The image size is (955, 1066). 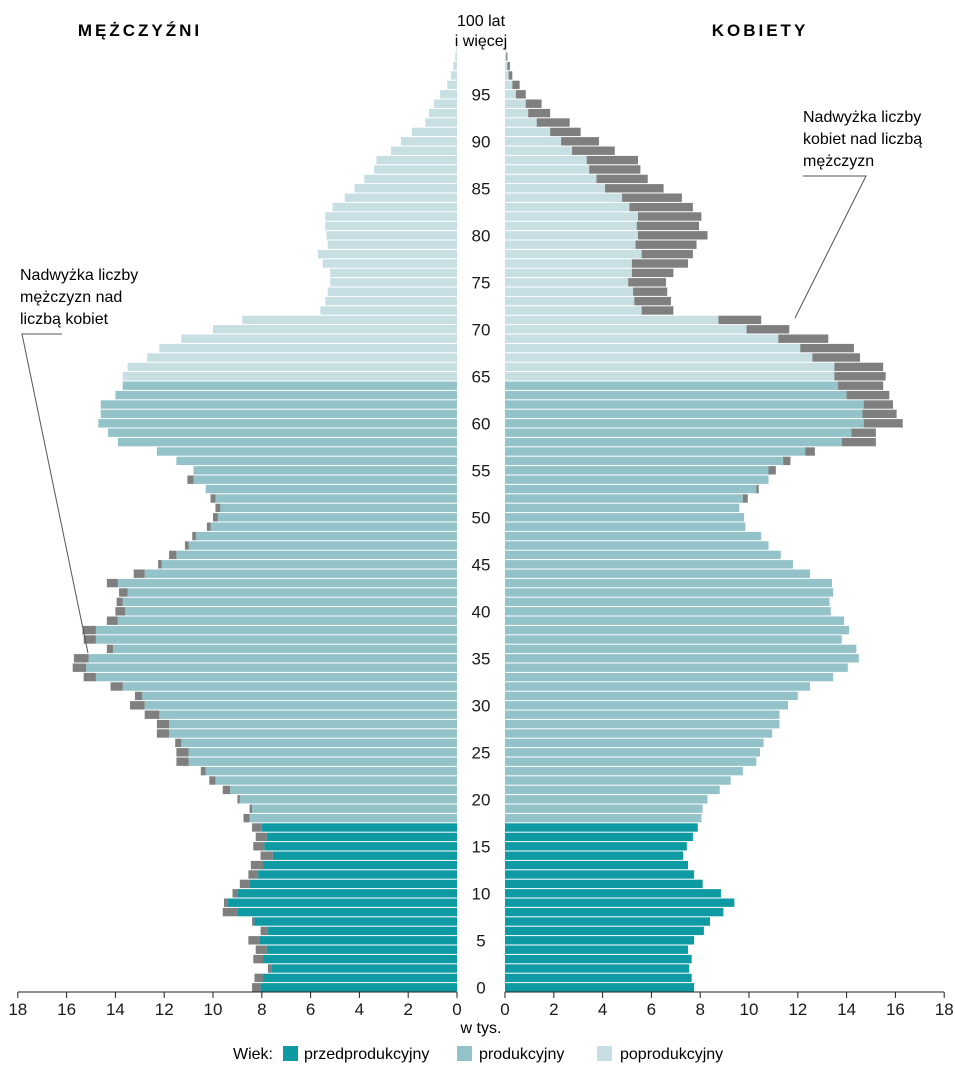 I want to click on age-label-30: 30, so click(x=481, y=705).